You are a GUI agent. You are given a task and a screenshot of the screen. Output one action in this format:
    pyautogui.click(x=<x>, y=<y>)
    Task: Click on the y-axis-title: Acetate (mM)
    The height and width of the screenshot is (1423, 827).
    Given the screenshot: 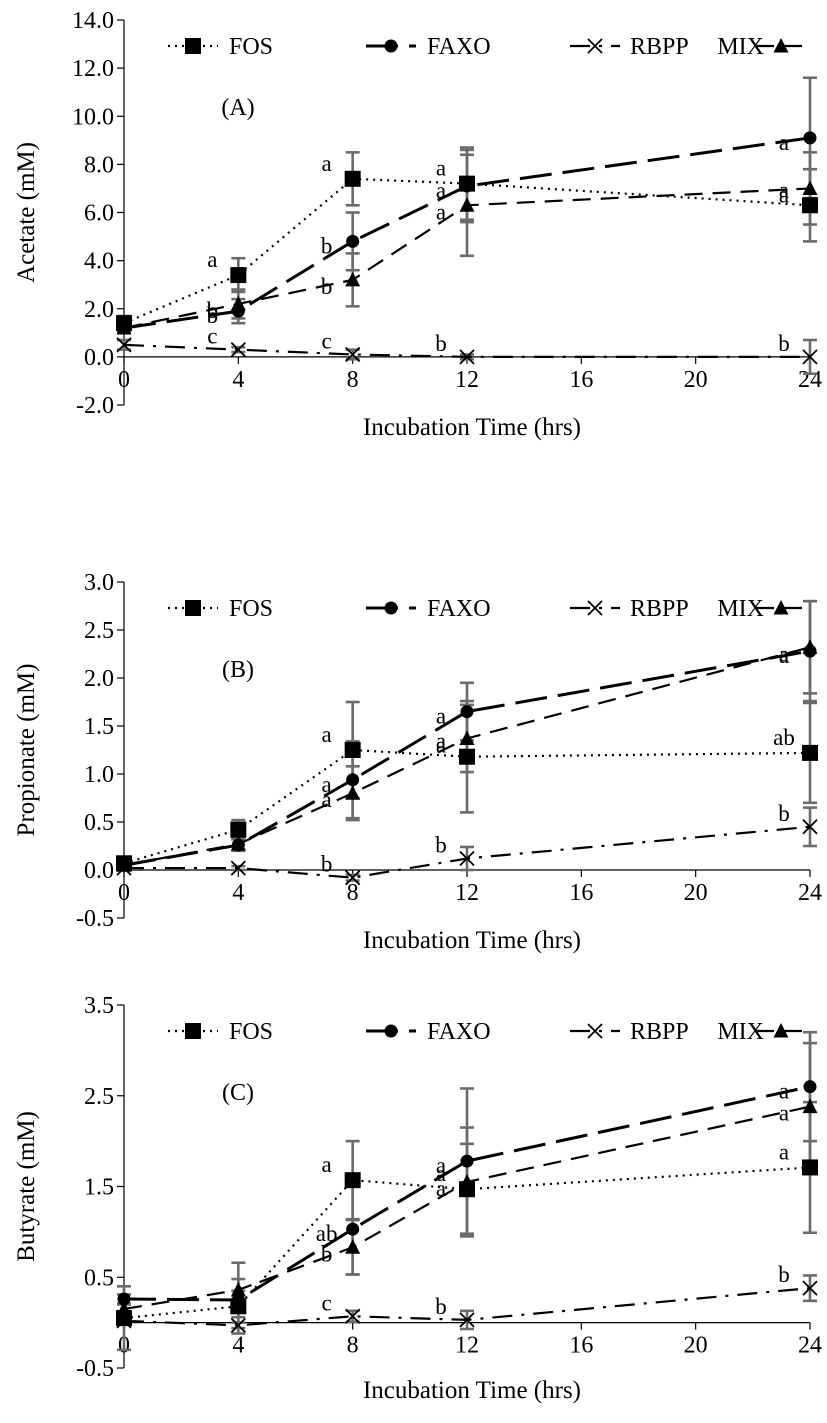 What is the action you would take?
    pyautogui.click(x=26, y=212)
    